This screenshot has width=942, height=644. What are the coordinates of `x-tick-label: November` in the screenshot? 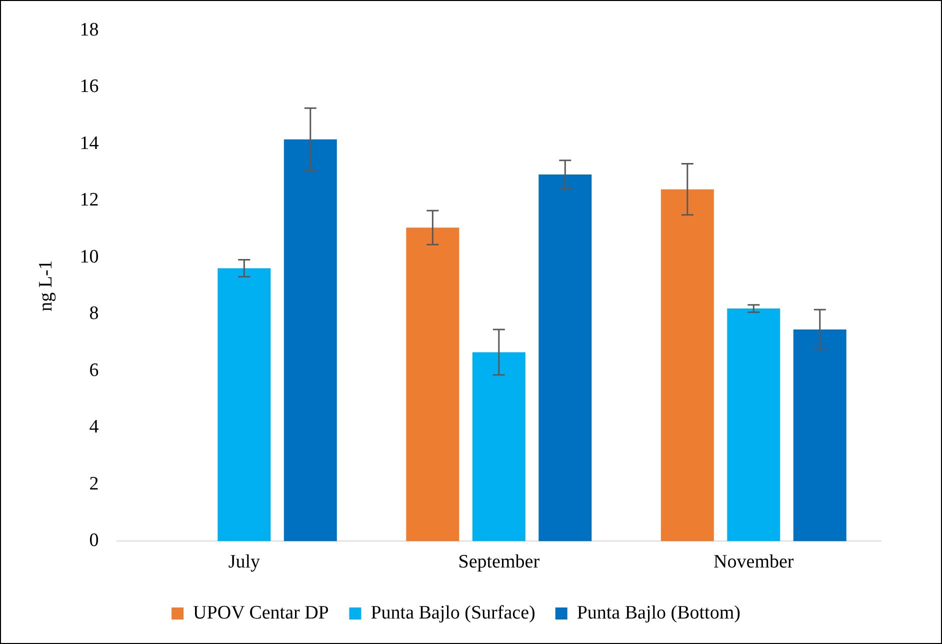 It's located at (754, 562).